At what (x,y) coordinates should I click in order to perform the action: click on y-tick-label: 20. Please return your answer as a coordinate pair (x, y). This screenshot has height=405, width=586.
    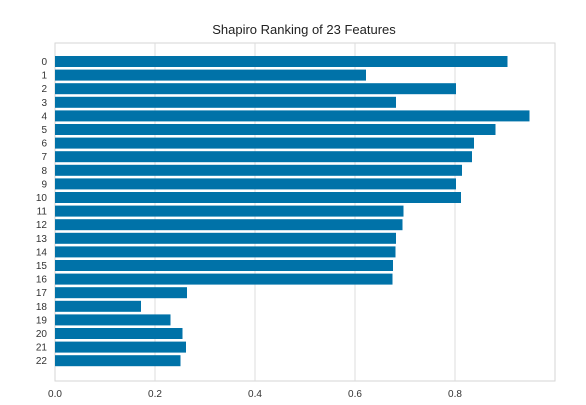
    Looking at the image, I should click on (42, 334).